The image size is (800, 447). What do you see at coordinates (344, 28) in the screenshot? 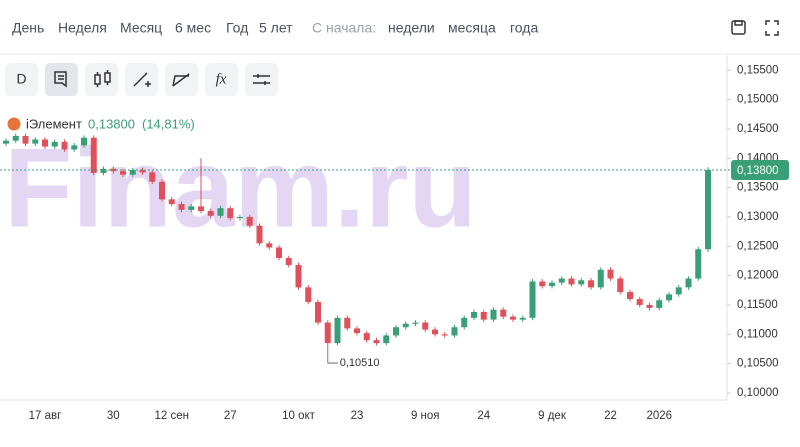
I see `since-label: С начала:` at bounding box center [344, 28].